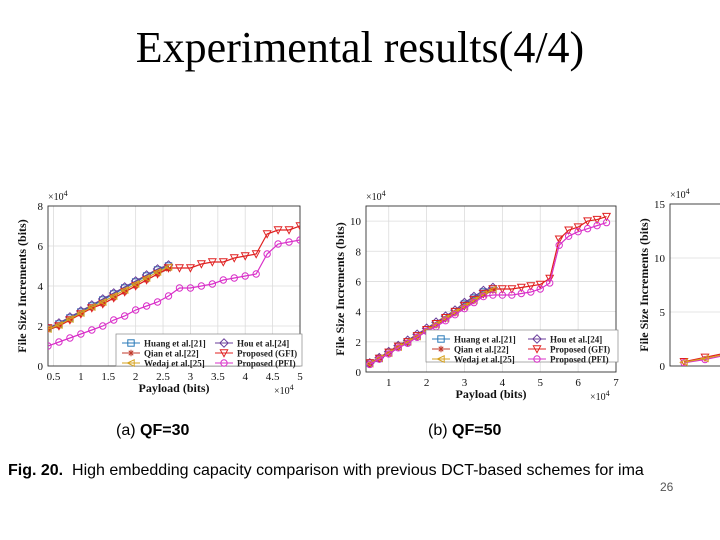  What do you see at coordinates (663, 313) in the screenshot?
I see `y-tick-label: 5` at bounding box center [663, 313].